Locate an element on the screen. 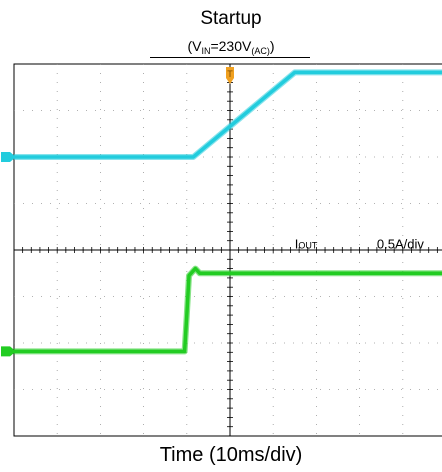 This screenshot has height=472, width=442. trigger-marker-label: T is located at coordinates (230, 74).